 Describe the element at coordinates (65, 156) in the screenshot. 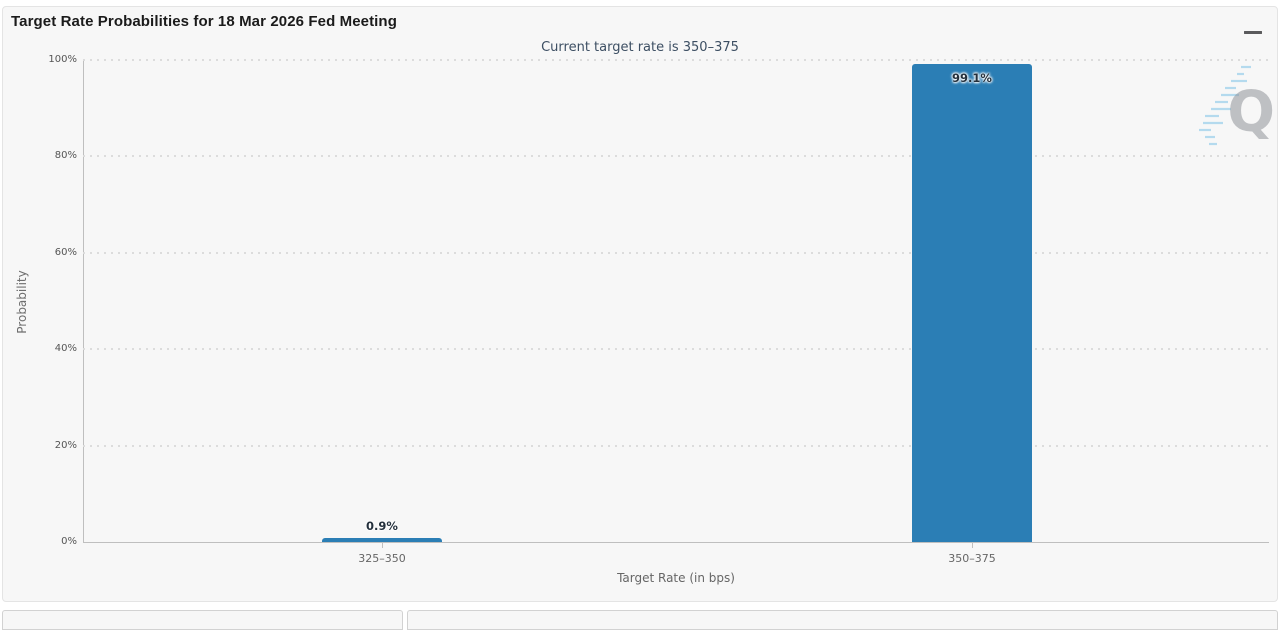

I see `y-tick-label: 80%` at that location.